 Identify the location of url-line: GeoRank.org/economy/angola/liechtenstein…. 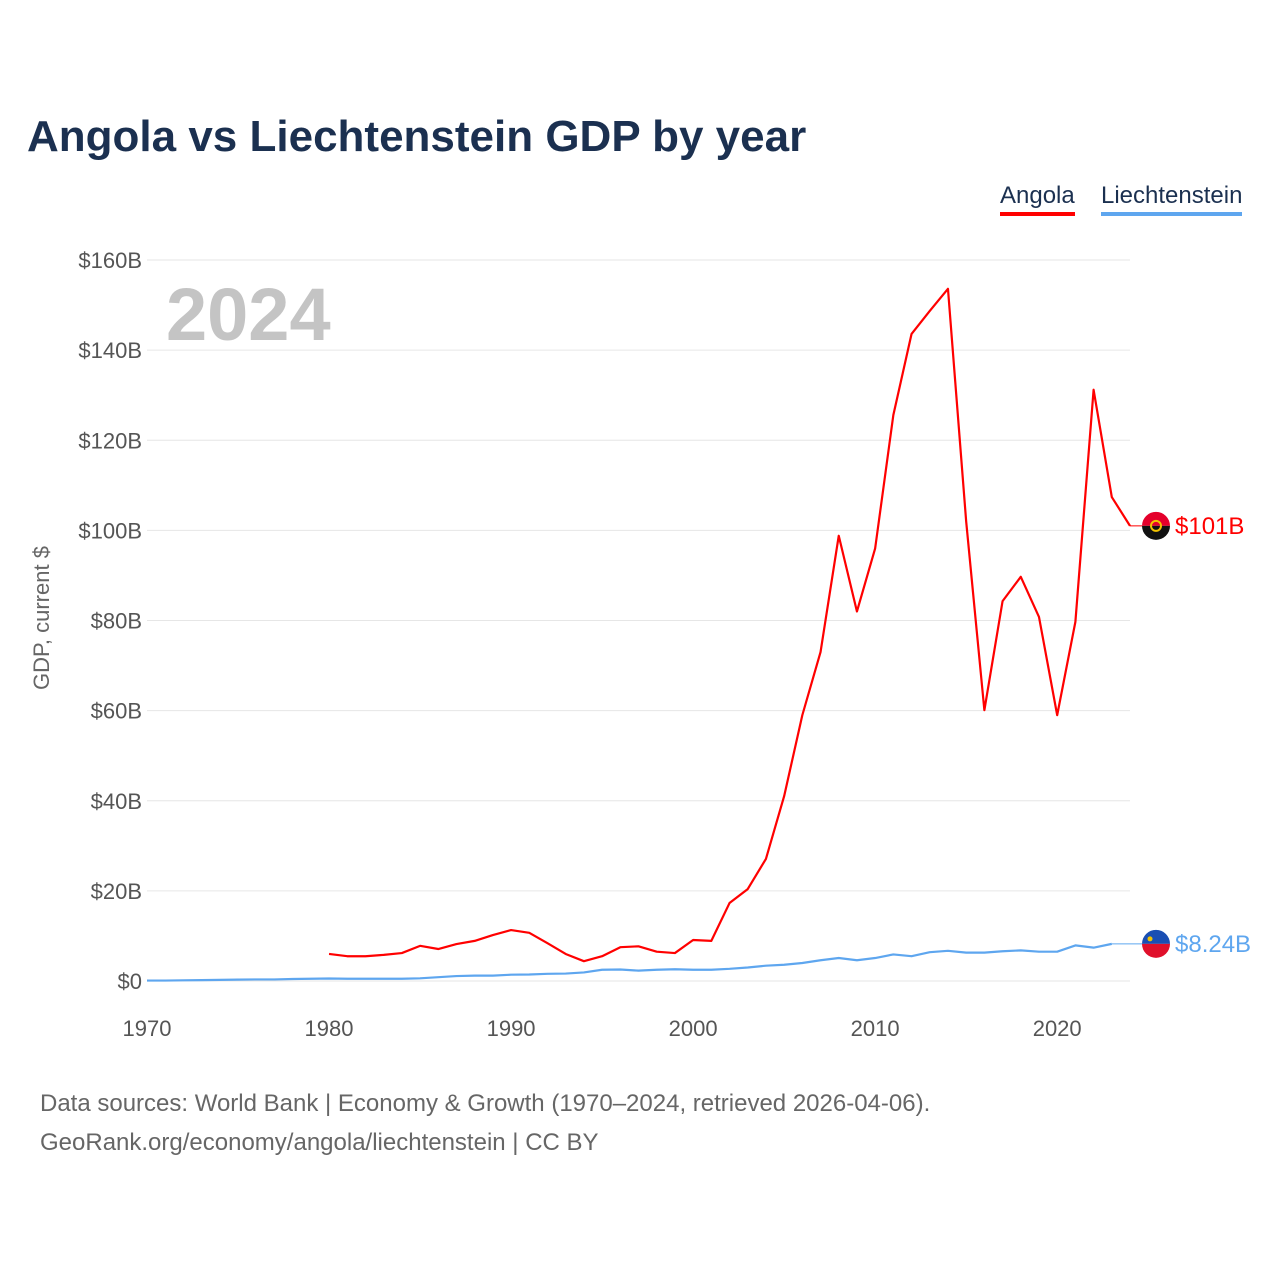
(319, 1142).